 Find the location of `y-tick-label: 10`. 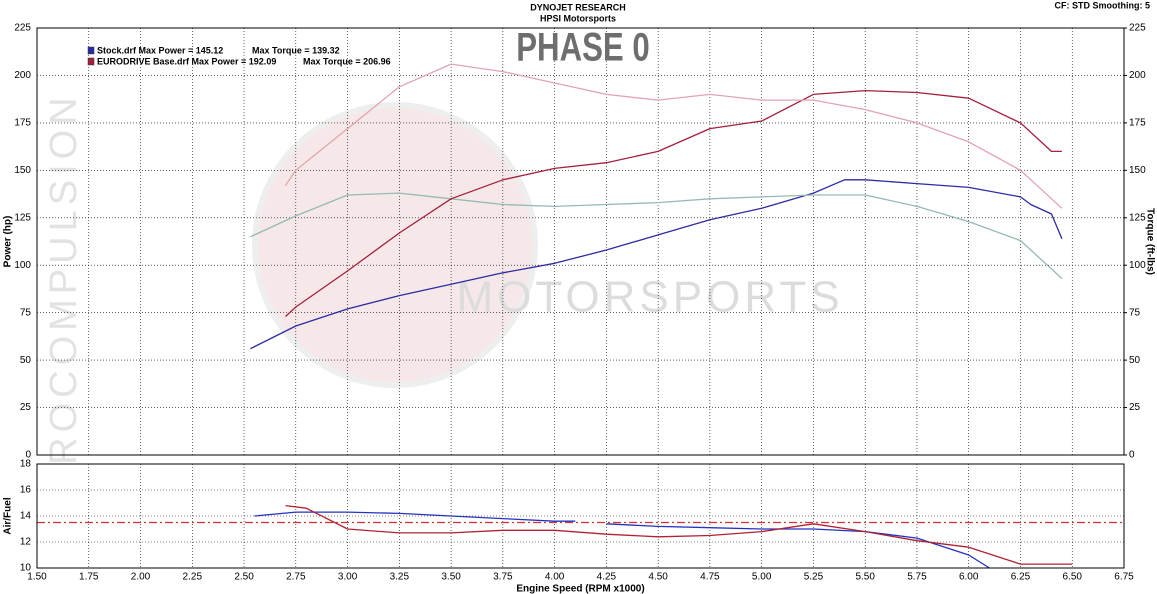

y-tick-label: 10 is located at coordinates (26, 568).